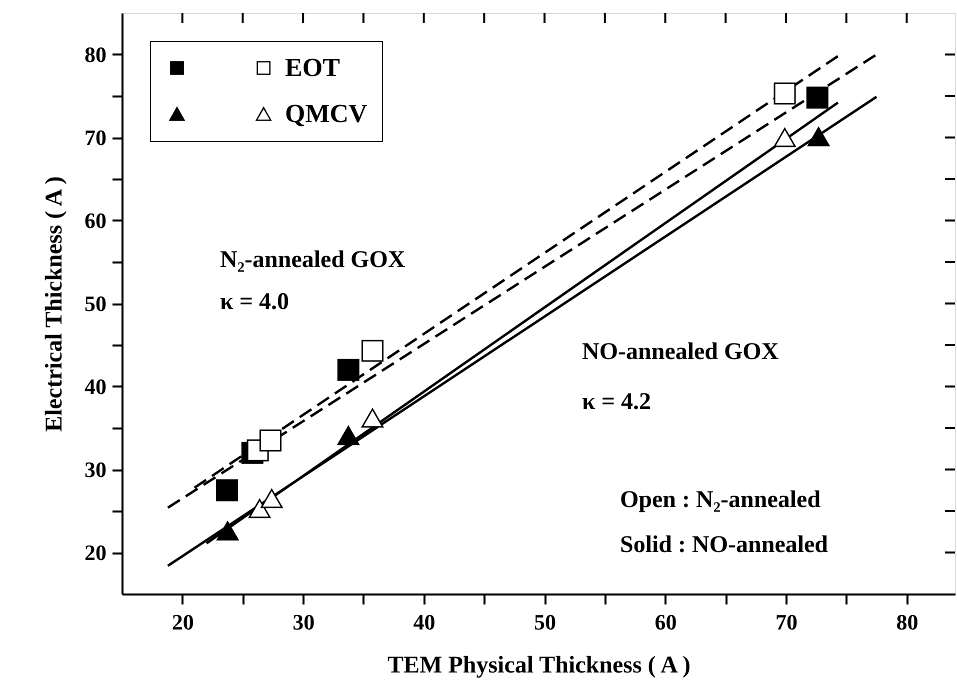 The image size is (957, 695). Describe the element at coordinates (326, 113) in the screenshot. I see `legend-label: QMCV` at that location.